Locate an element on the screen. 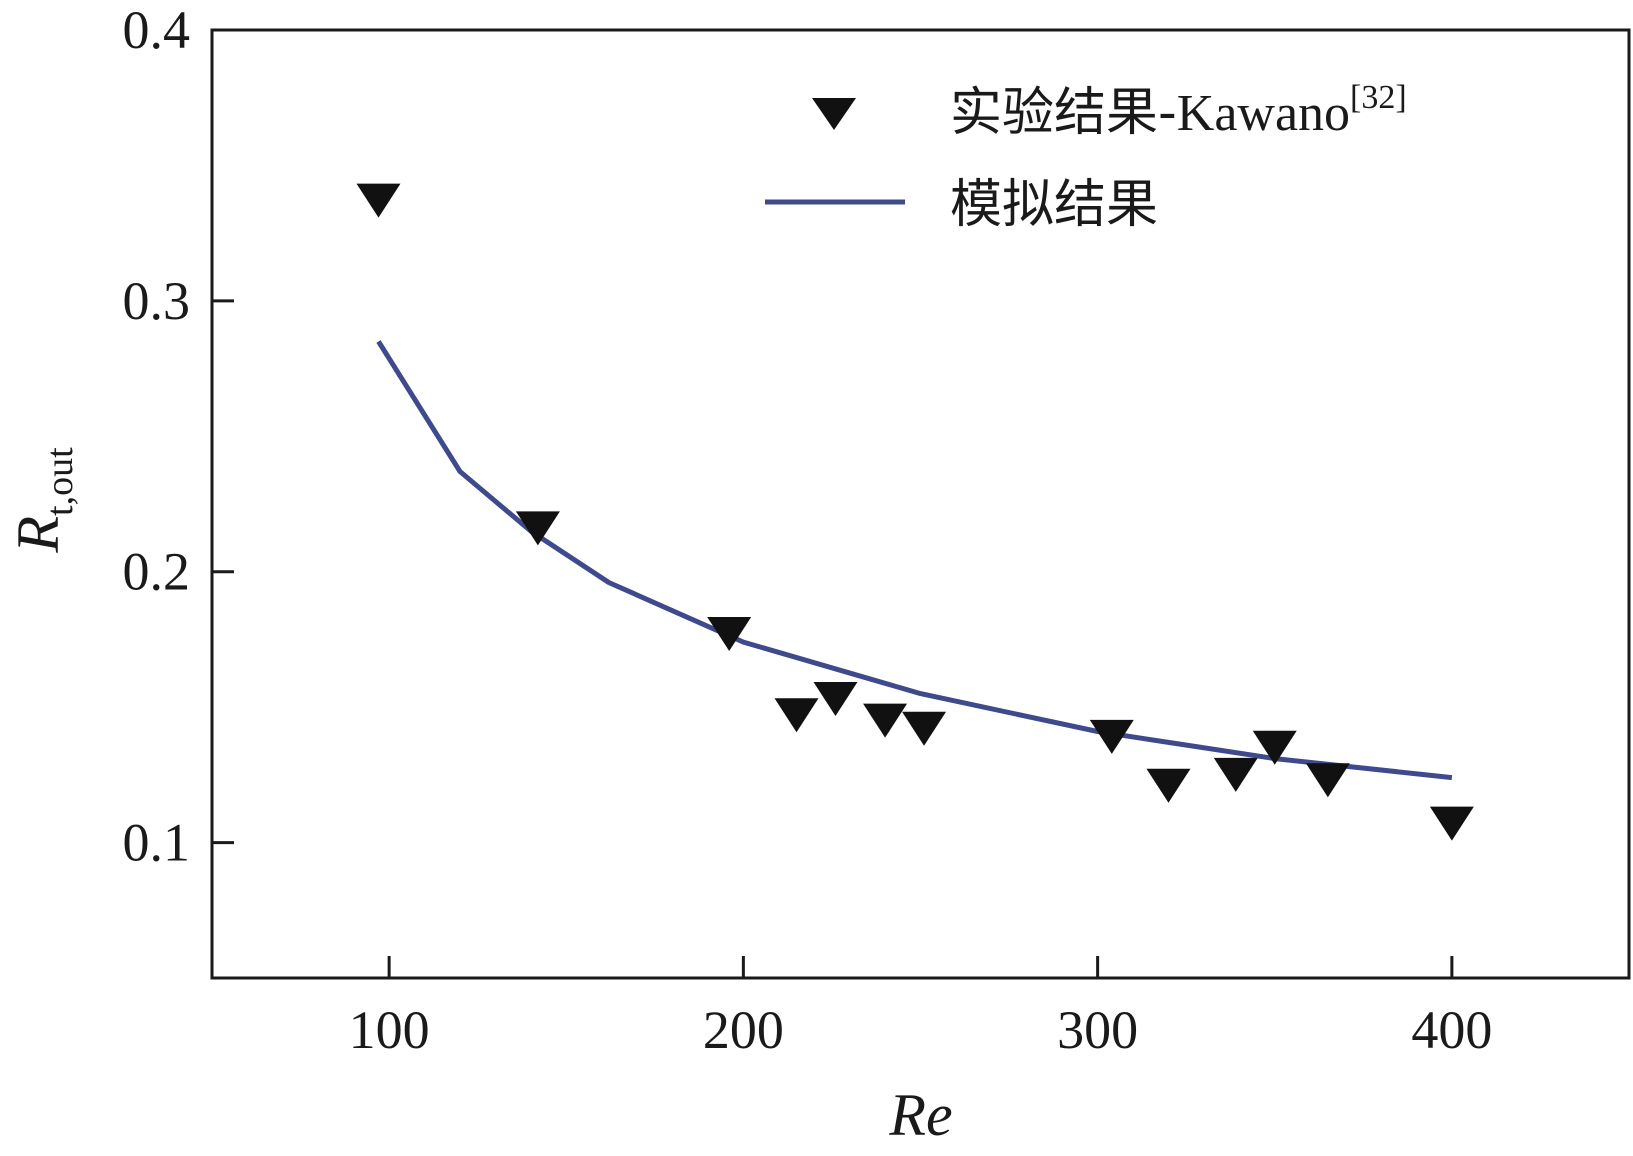 This screenshot has width=1633, height=1156. legend-label-experiment-latin: Kawano is located at coordinates (1263, 113).